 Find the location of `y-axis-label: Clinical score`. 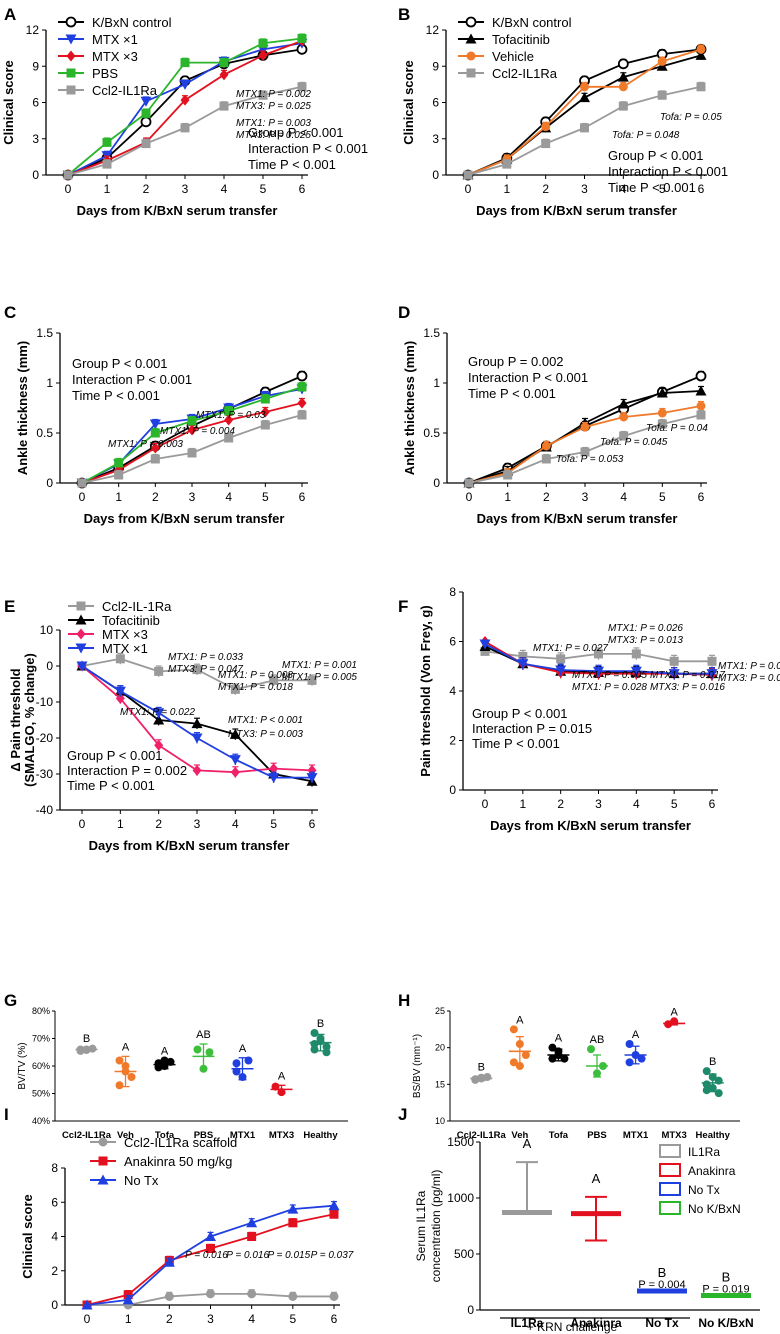

y-axis-label: Clinical score is located at coordinates (27, 1236).